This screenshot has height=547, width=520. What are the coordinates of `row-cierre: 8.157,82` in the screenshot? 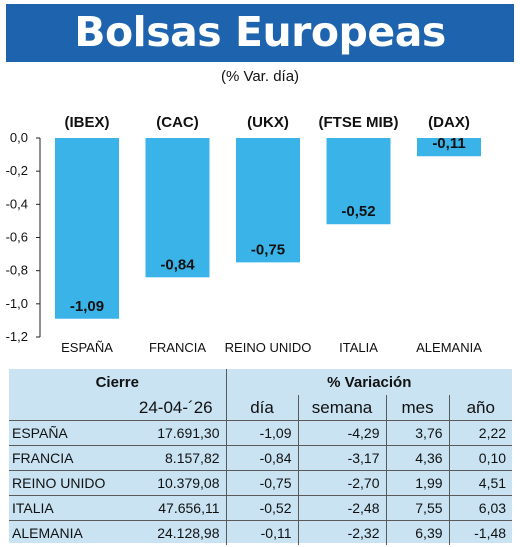 It's located at (176, 458).